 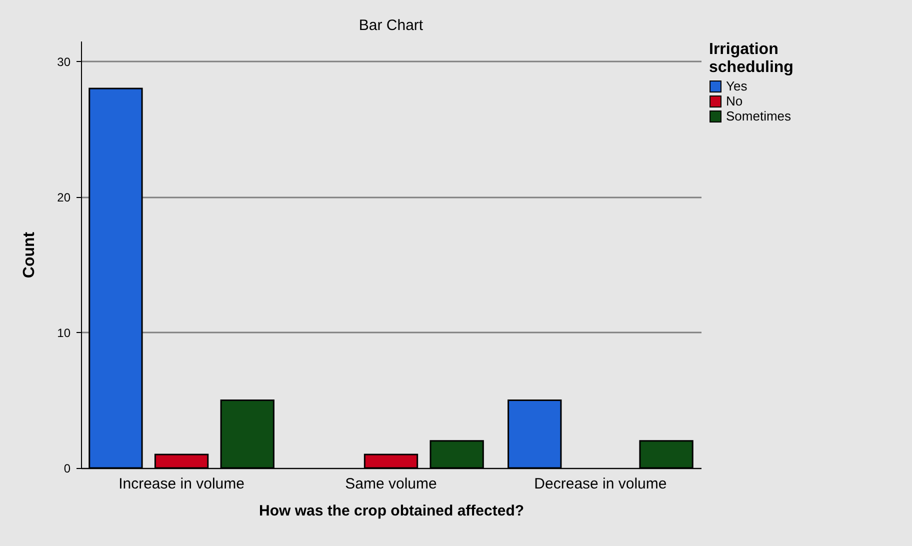 What do you see at coordinates (181, 484) in the screenshot?
I see `x-tick-label: Increase in volume` at bounding box center [181, 484].